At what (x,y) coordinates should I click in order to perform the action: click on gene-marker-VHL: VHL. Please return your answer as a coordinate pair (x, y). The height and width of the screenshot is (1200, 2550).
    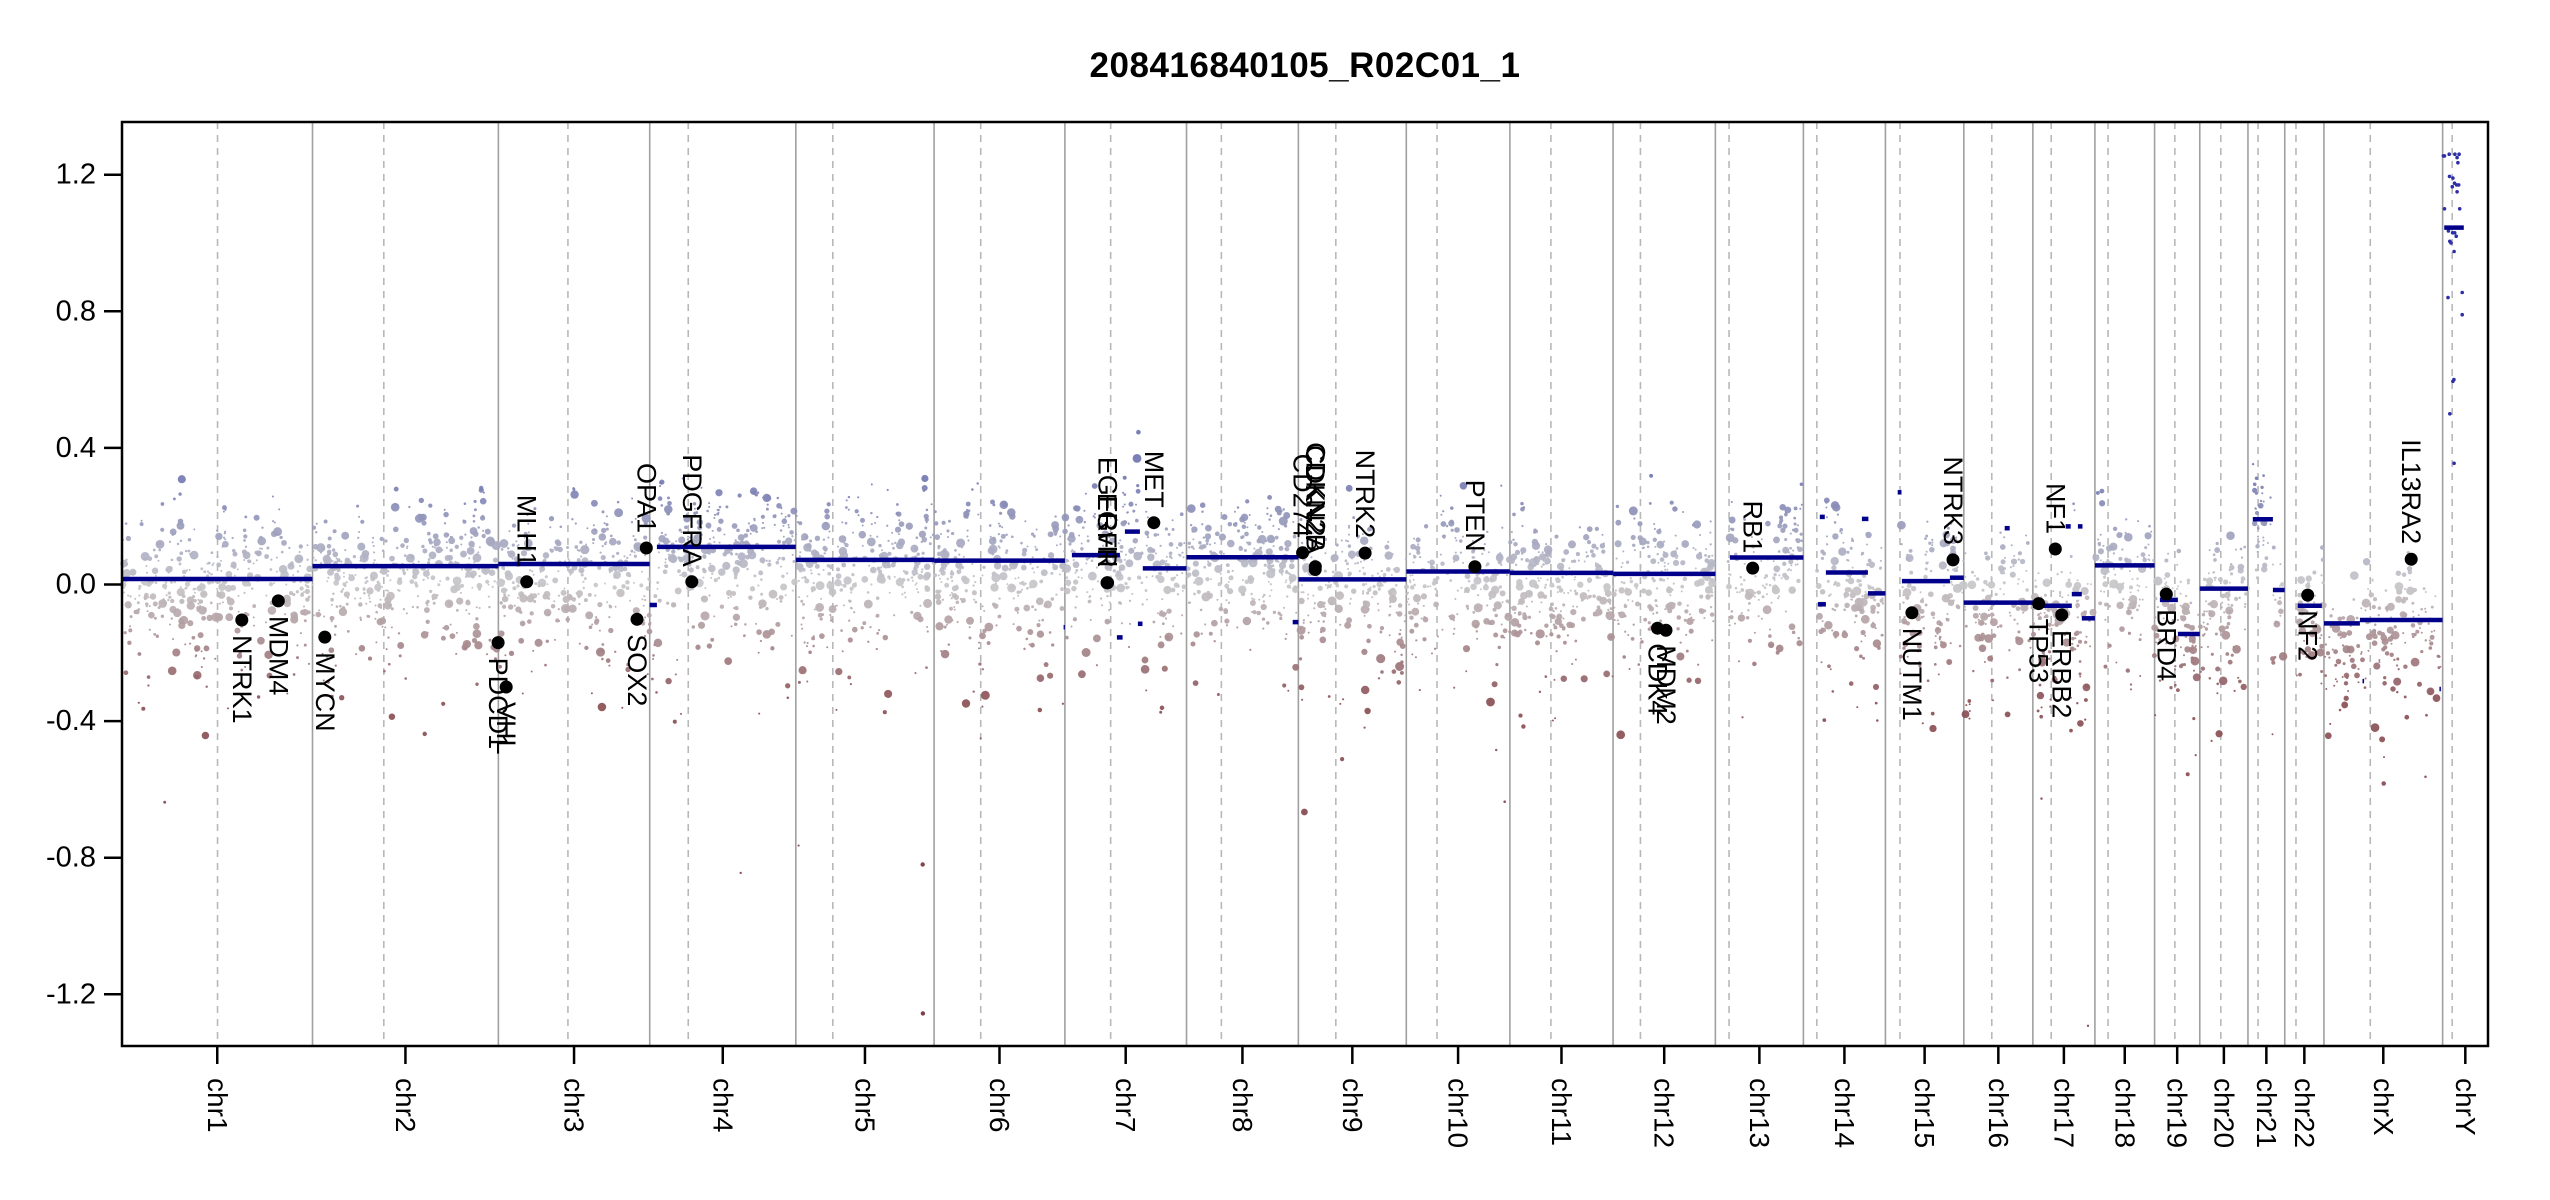
    Looking at the image, I should click on (506, 717).